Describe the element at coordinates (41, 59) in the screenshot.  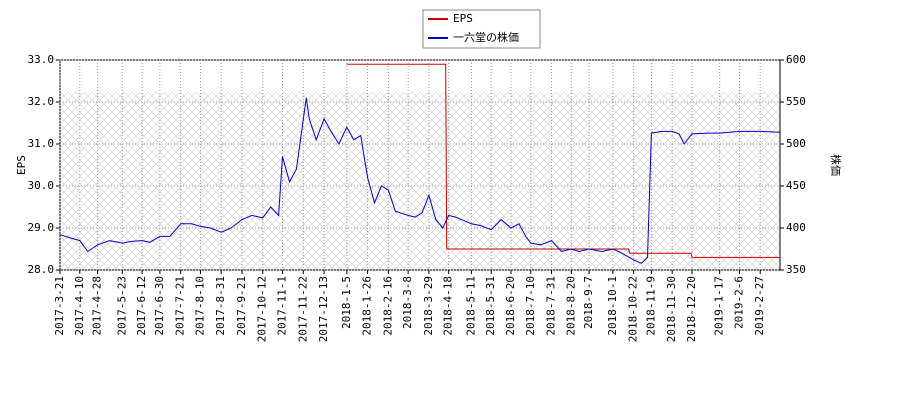
I see `y-tick-label: 33.0` at that location.